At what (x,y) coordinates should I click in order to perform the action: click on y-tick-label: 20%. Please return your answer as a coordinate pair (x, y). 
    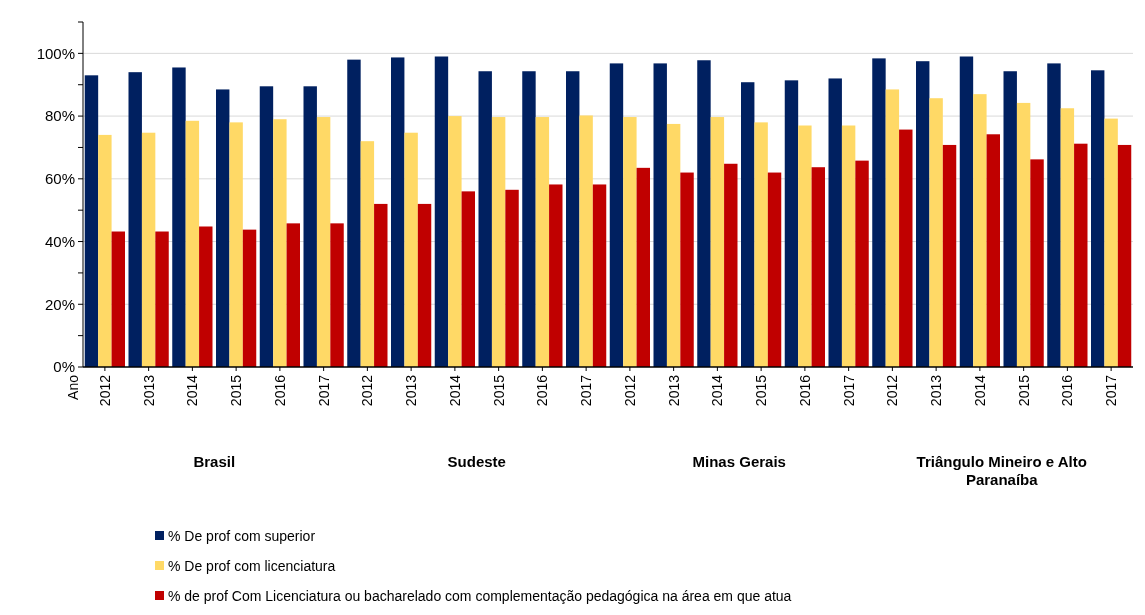
    Looking at the image, I should click on (59, 304).